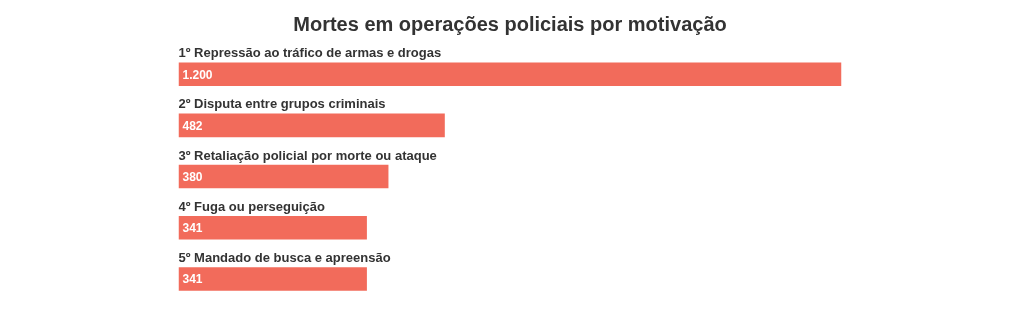 The height and width of the screenshot is (328, 1024). What do you see at coordinates (197, 74) in the screenshot?
I see `data-label: 1.200` at bounding box center [197, 74].